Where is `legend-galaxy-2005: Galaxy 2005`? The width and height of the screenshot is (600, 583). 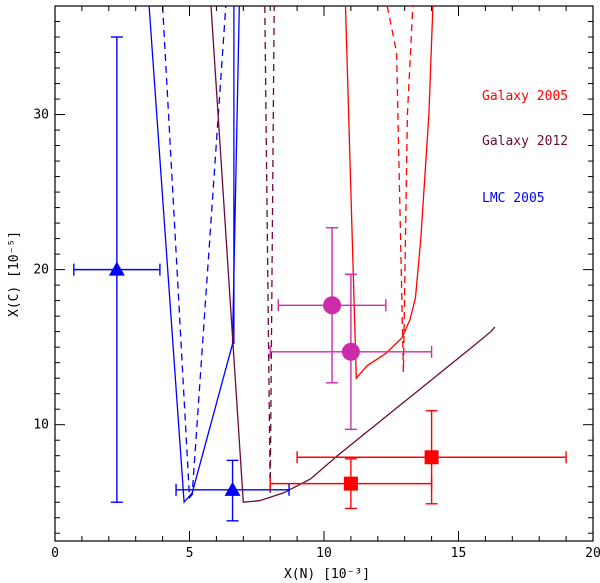 legend-galaxy-2005: Galaxy 2005 is located at coordinates (525, 96).